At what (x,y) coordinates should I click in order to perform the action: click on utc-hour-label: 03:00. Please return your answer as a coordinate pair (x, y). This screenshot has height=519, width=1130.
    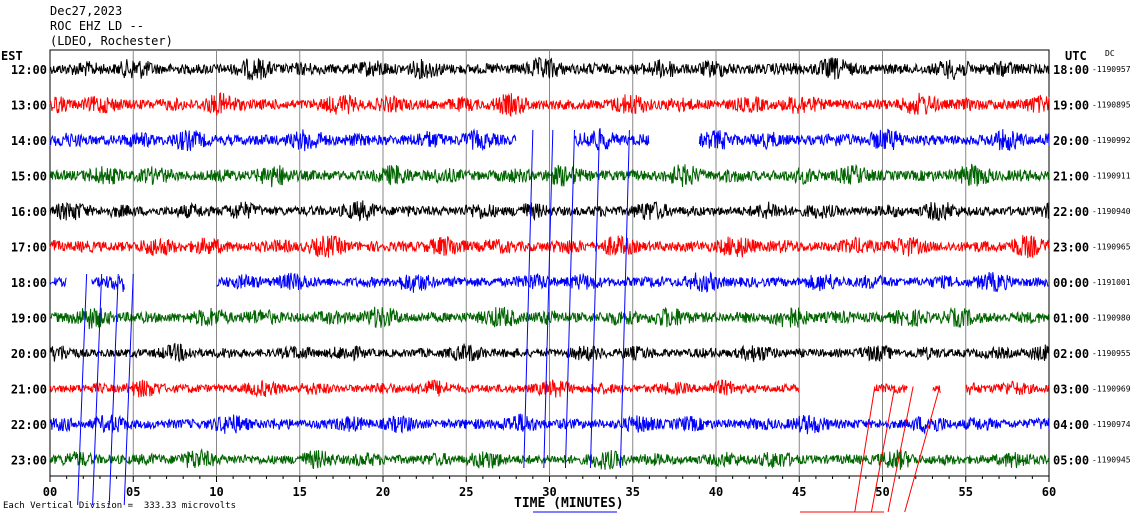
    Looking at the image, I should click on (1071, 390).